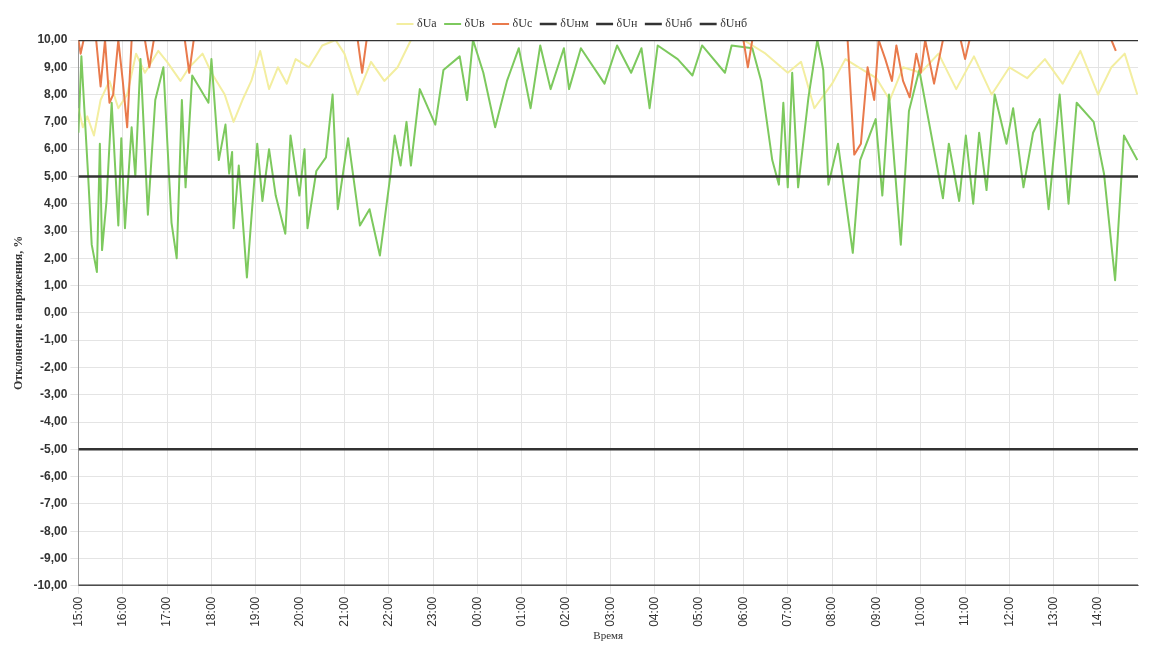 The image size is (1150, 651). I want to click on y-tick-label: 6,00, so click(56, 148).